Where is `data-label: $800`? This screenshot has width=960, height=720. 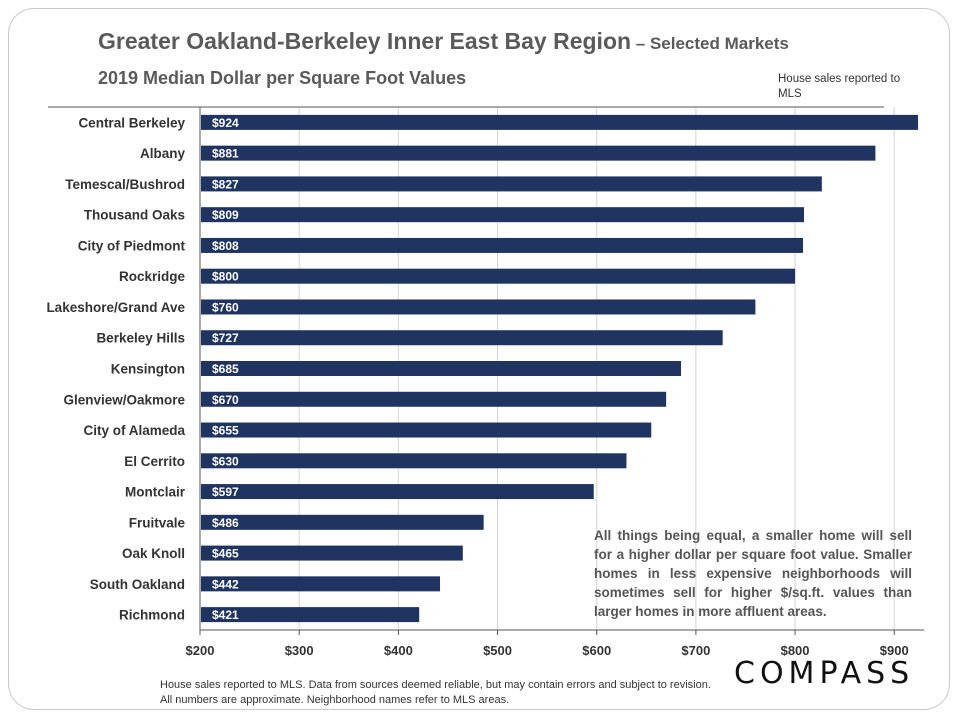 data-label: $800 is located at coordinates (225, 277).